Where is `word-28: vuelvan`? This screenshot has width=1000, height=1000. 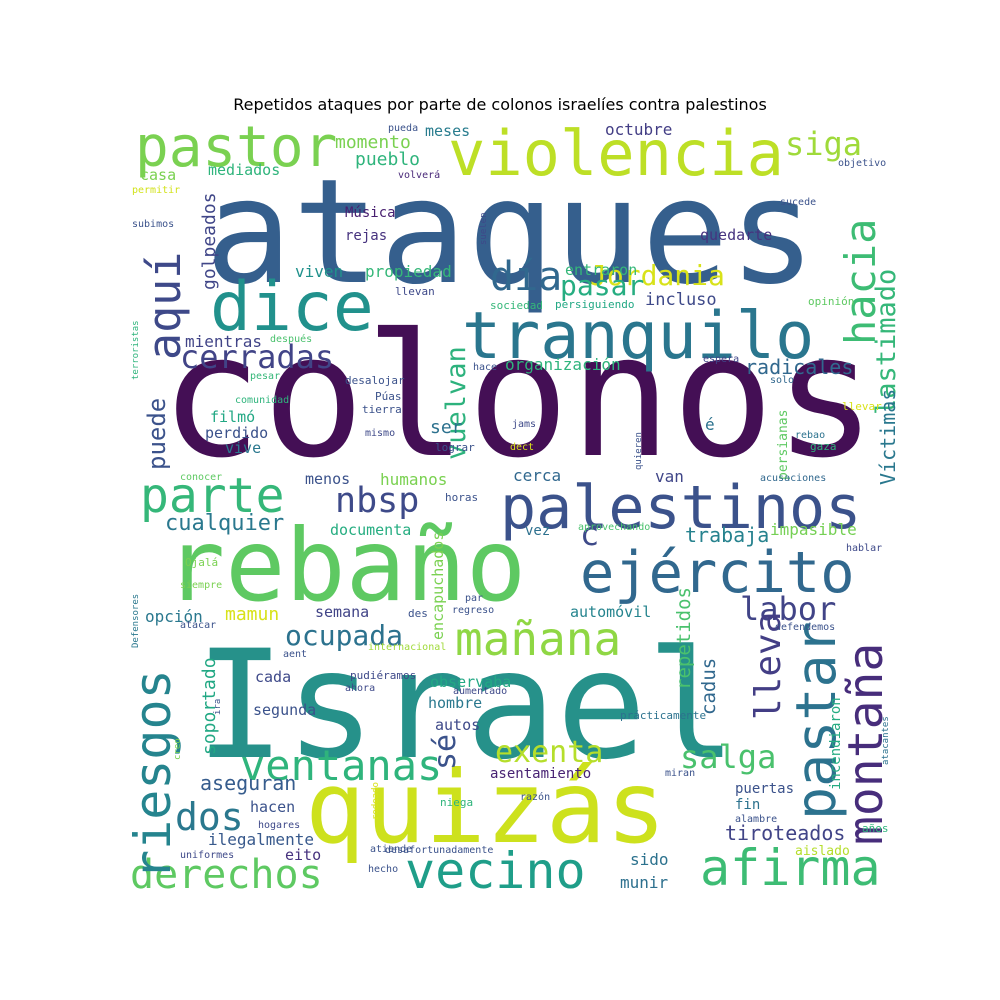
word-28: vuelvan is located at coordinates (456, 403).